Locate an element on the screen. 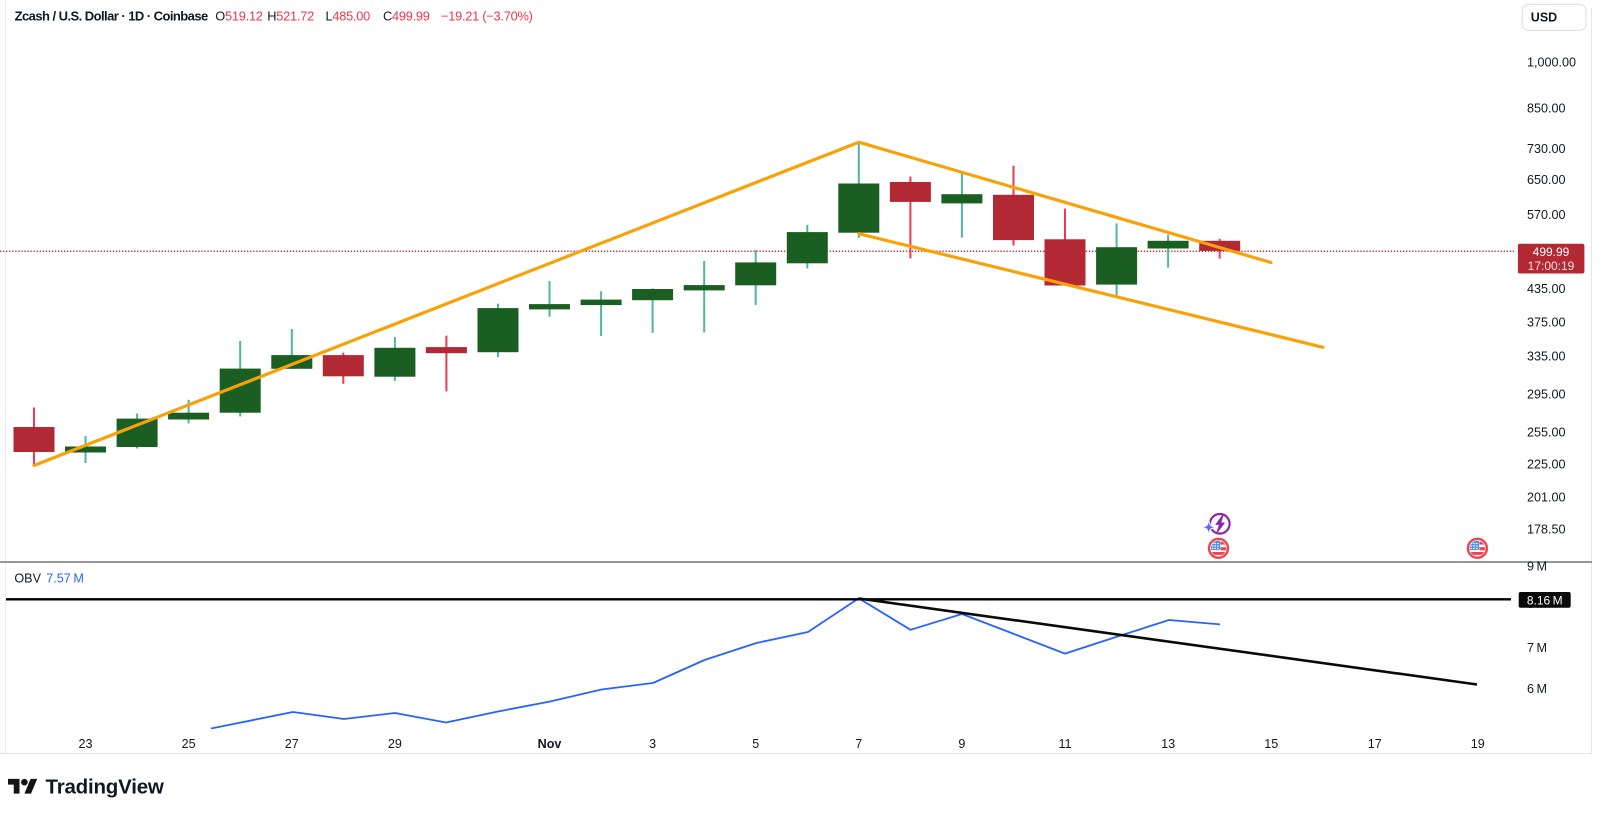 Image resolution: width=1600 pixels, height=817 pixels. svg-text: 9 is located at coordinates (961, 744).